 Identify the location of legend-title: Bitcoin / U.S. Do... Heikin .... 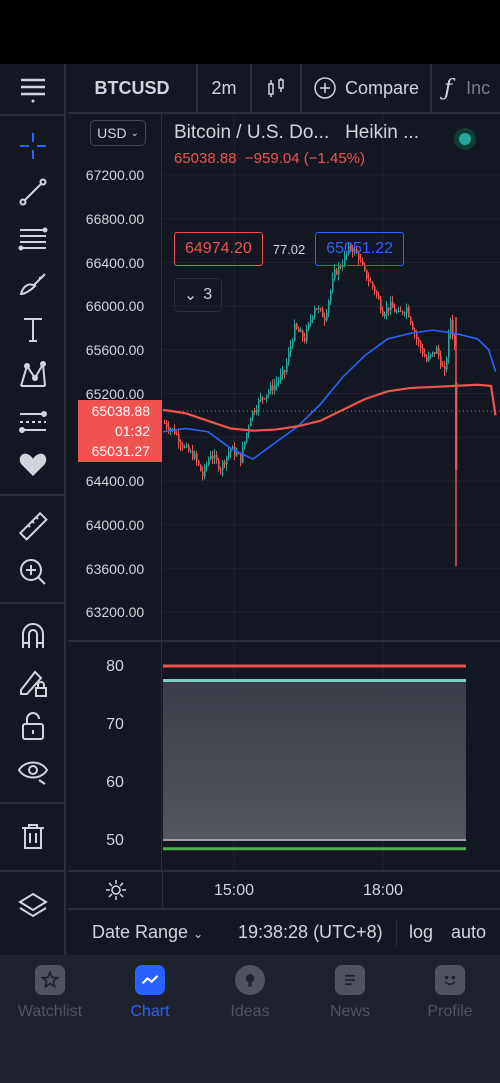
(296, 132).